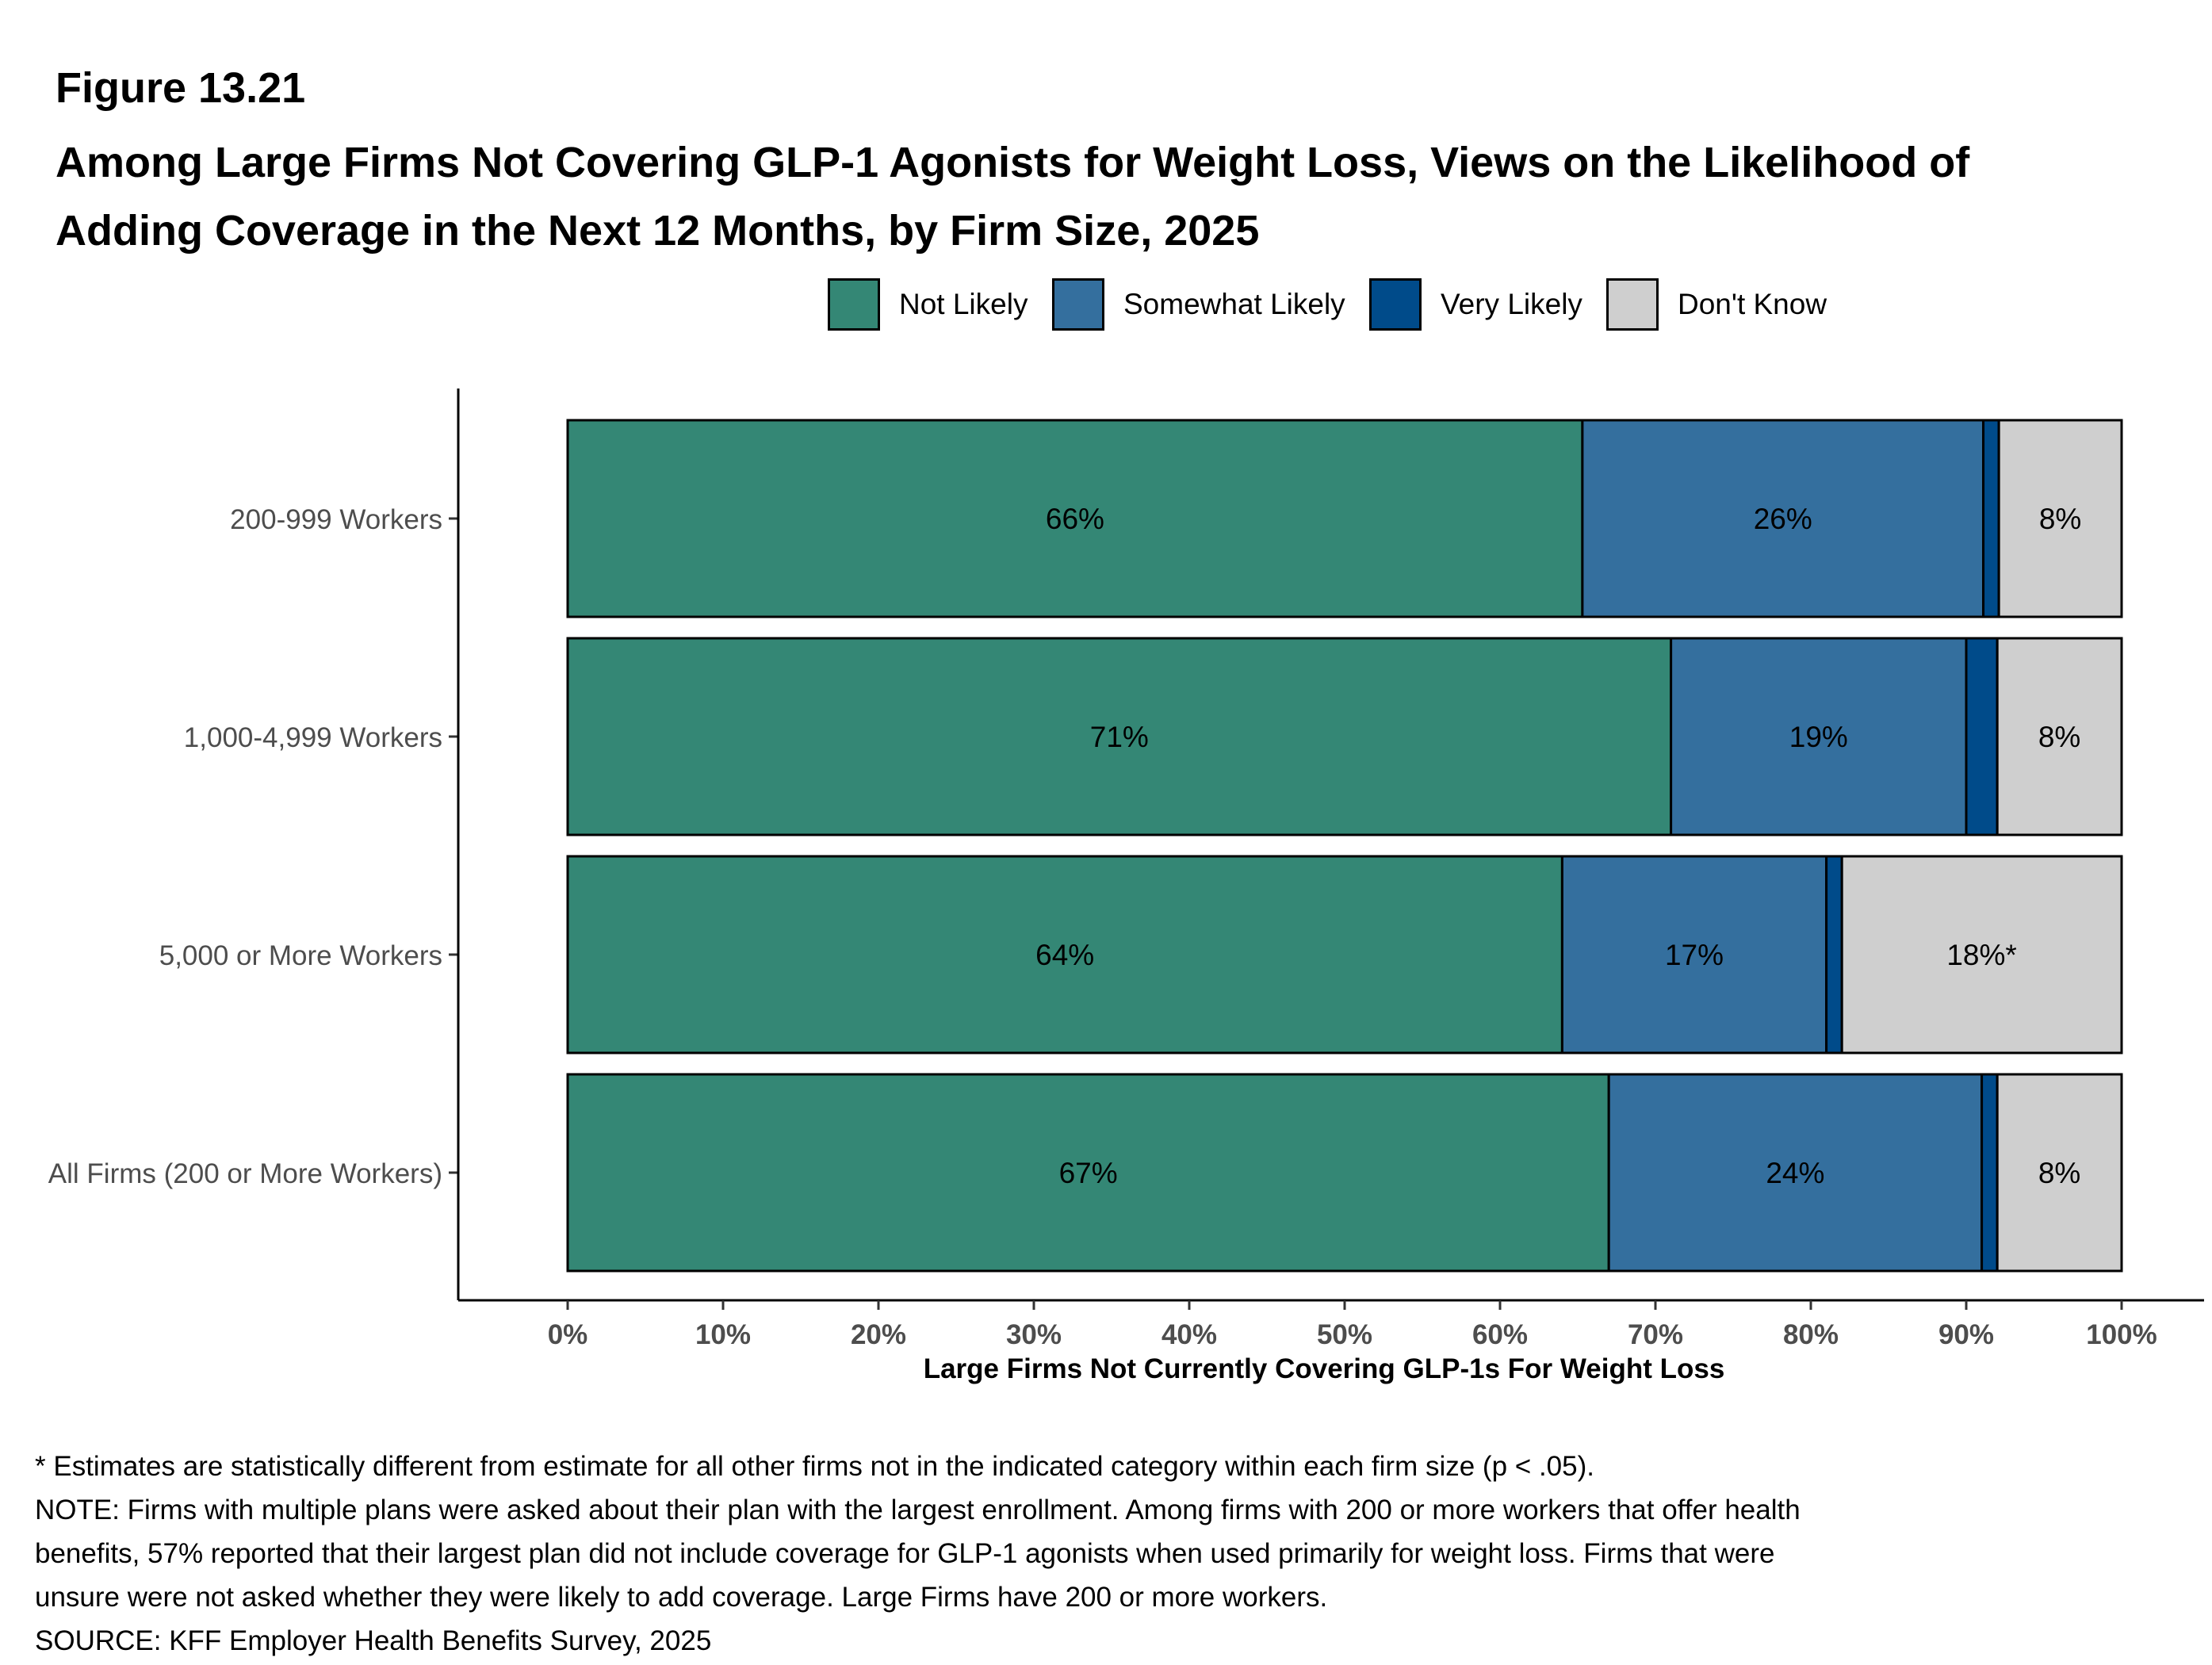 The height and width of the screenshot is (1665, 2212). What do you see at coordinates (879, 1334) in the screenshot?
I see `x-tick-label: 20%` at bounding box center [879, 1334].